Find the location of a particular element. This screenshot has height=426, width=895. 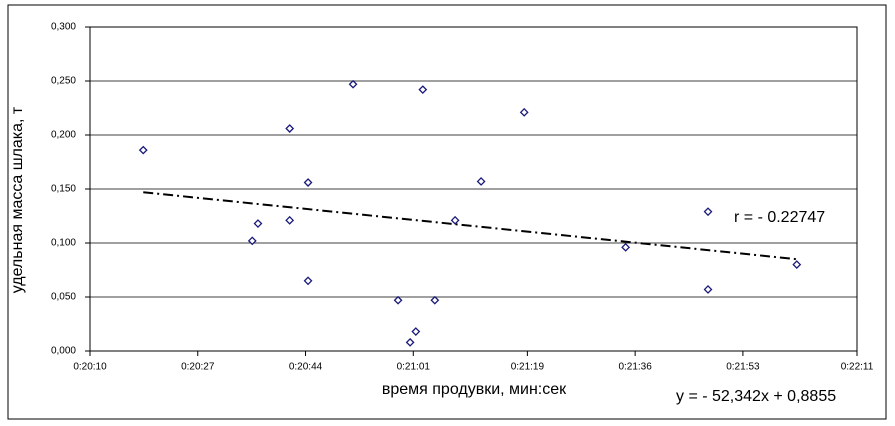

x-tick-label: 0:20:27 is located at coordinates (198, 367).